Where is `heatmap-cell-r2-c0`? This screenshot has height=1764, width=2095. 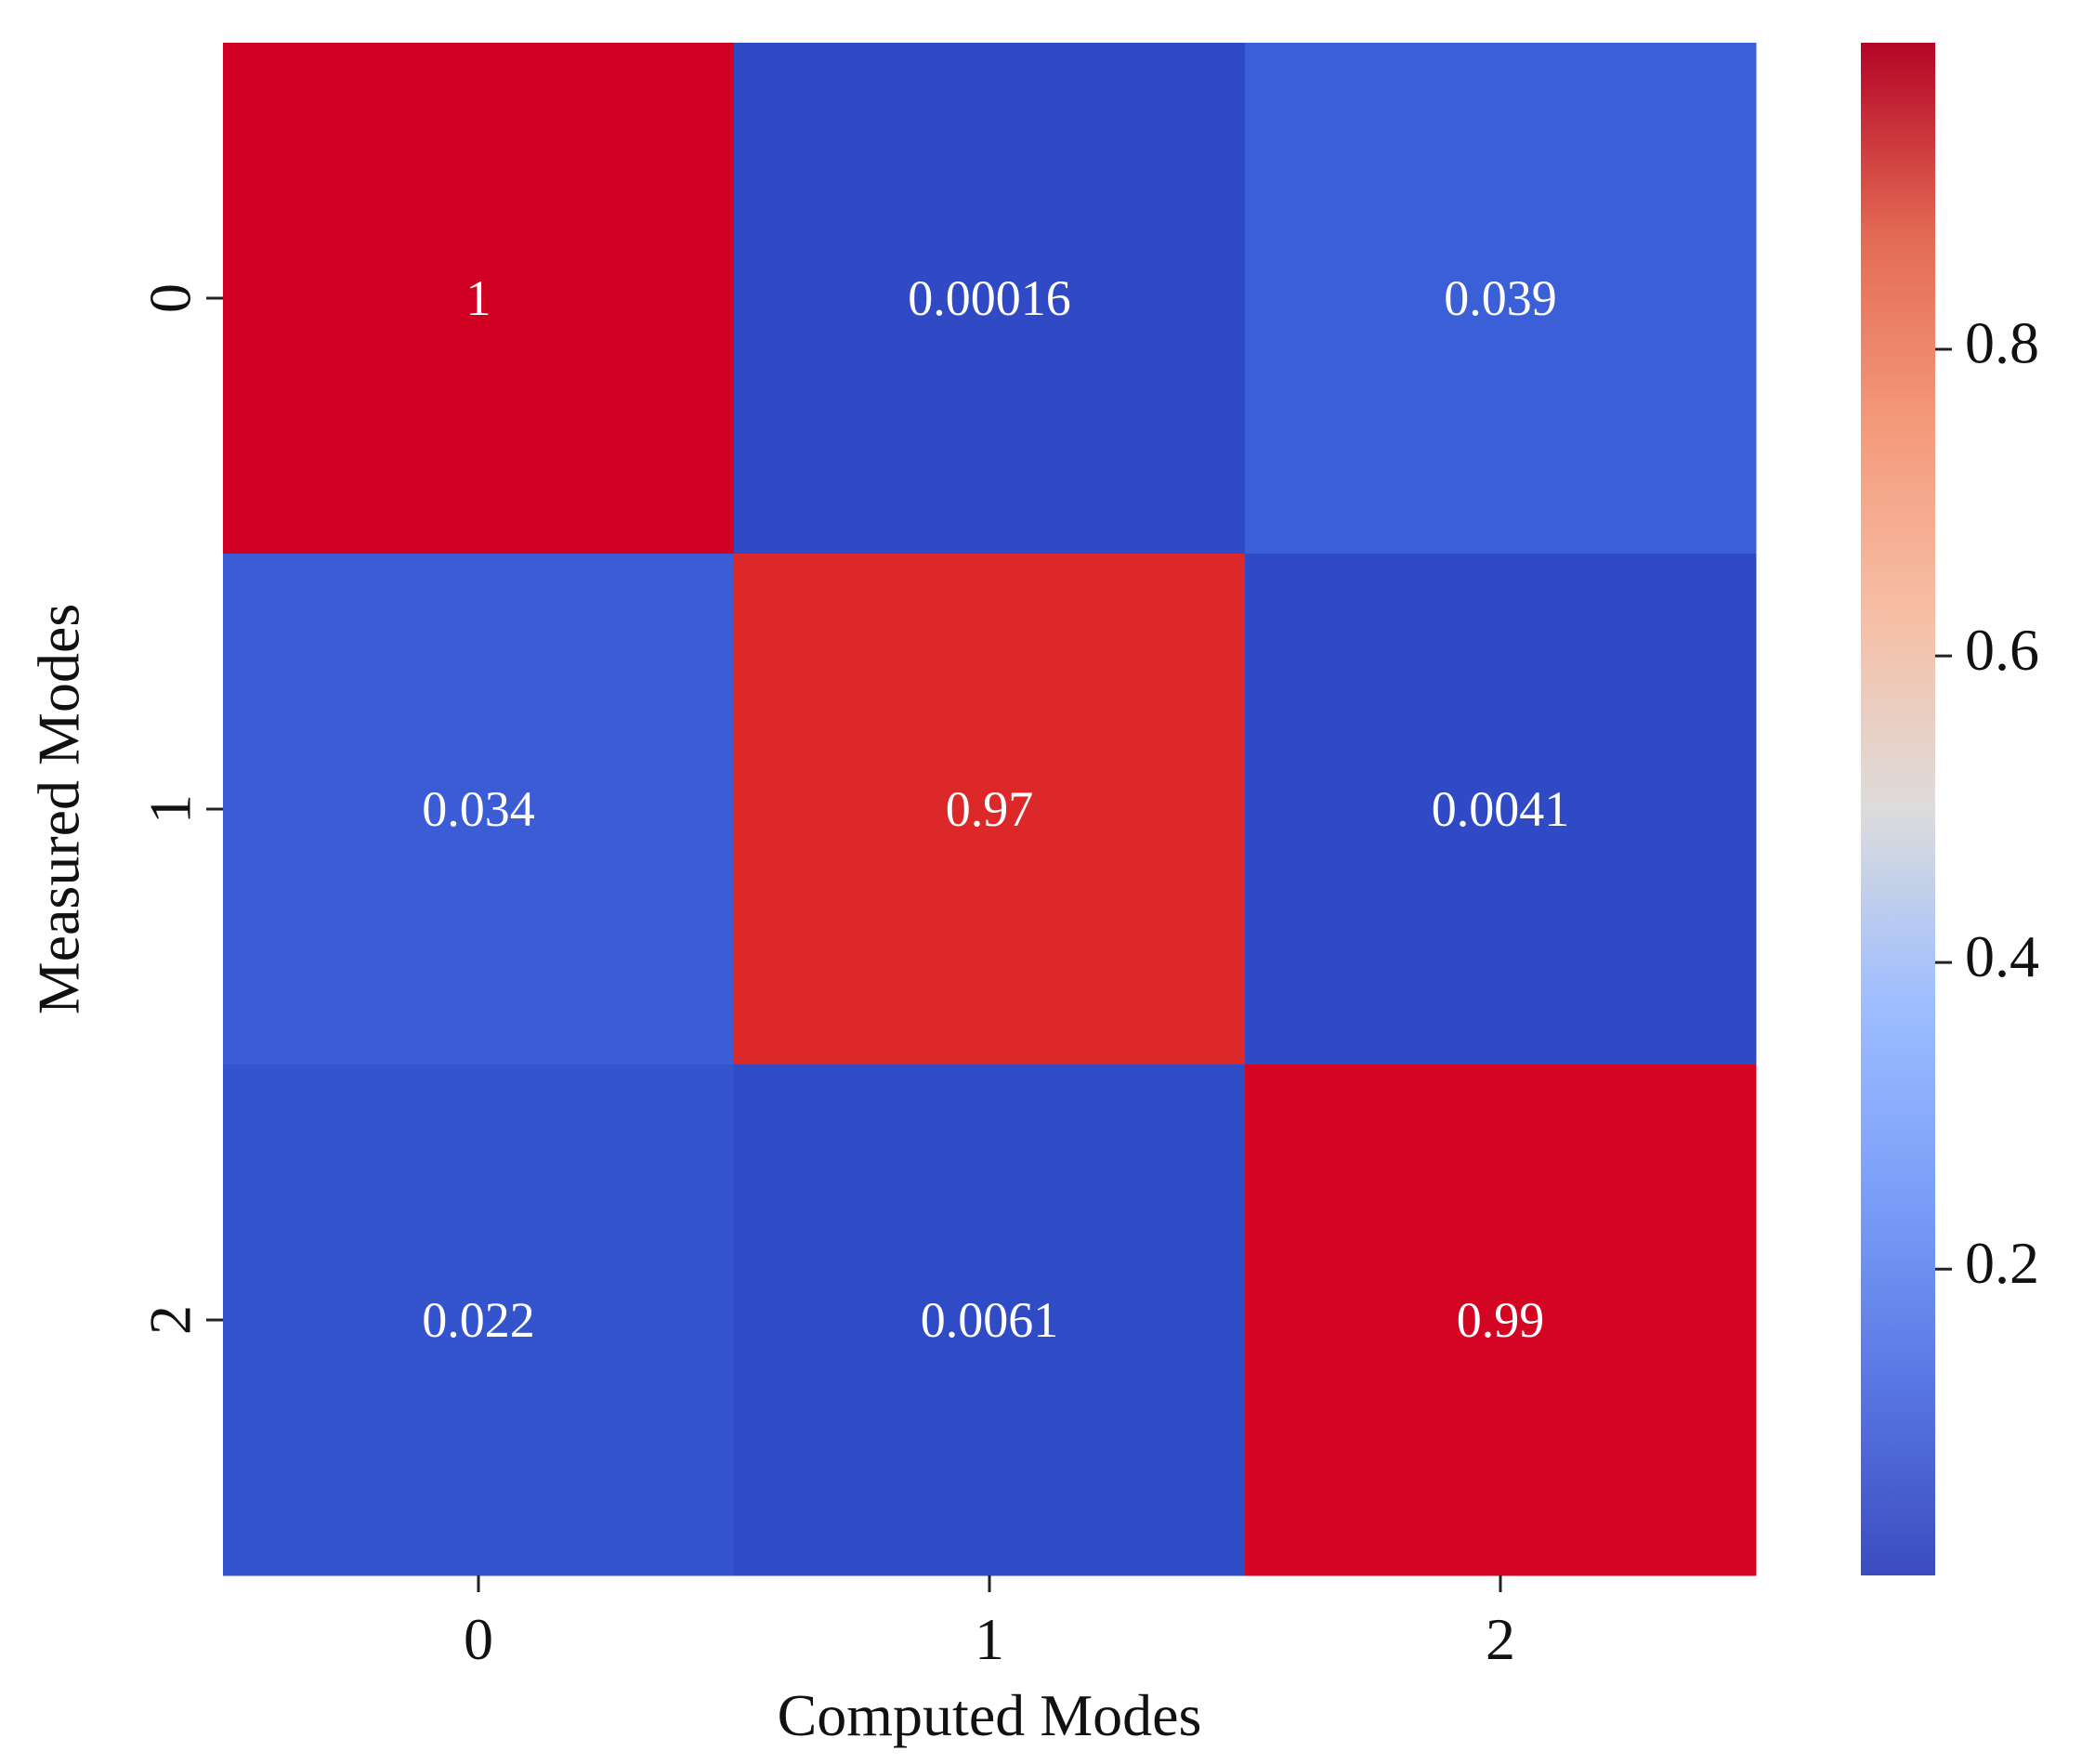
heatmap-cell-r2-c0 is located at coordinates (479, 1320).